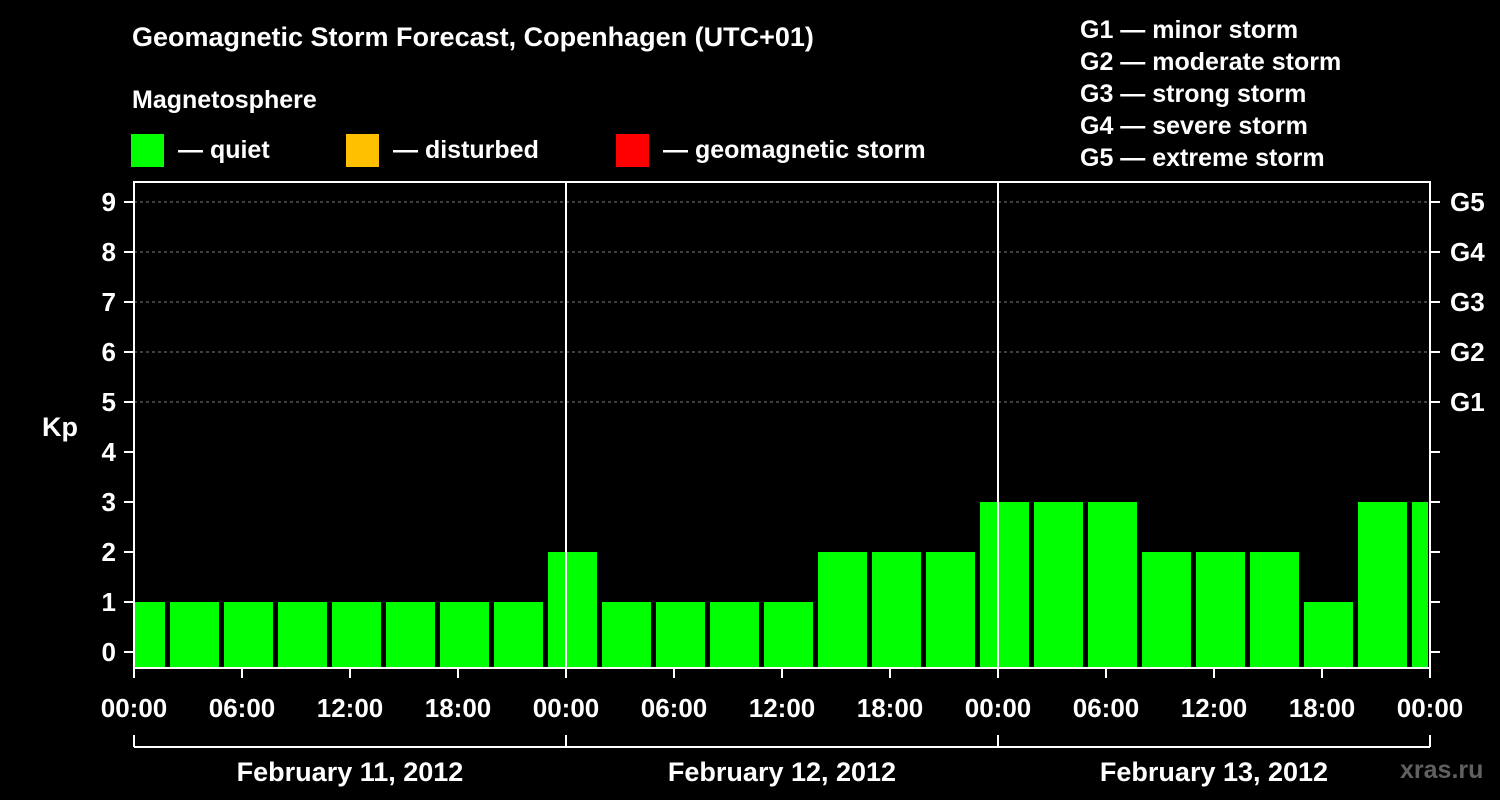  What do you see at coordinates (794, 149) in the screenshot?
I see `legend-label-storm: — geomagnetic storm` at bounding box center [794, 149].